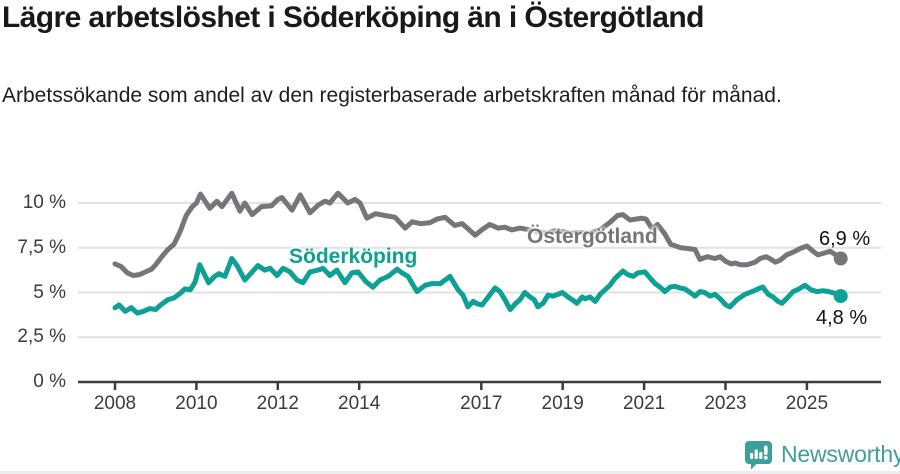  I want to click on y-tick-label: 2,5 %, so click(41, 337).